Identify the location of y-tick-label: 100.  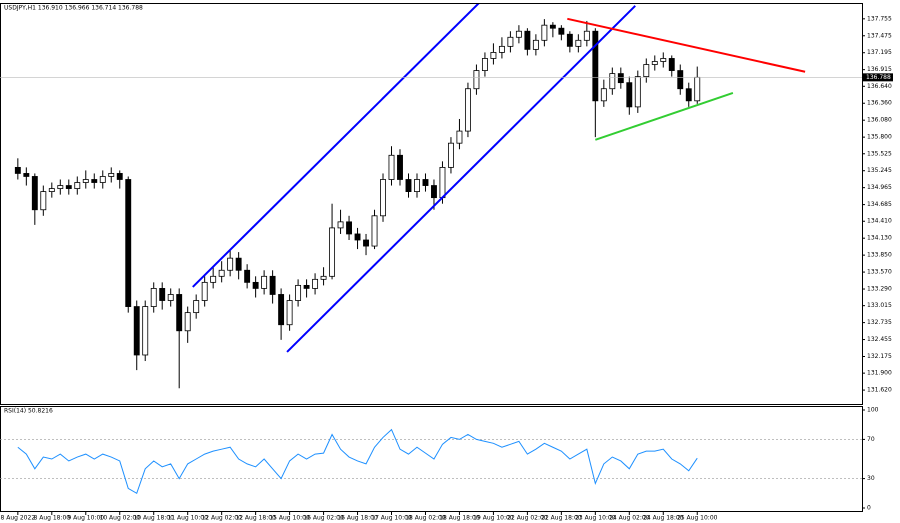
(873, 410).